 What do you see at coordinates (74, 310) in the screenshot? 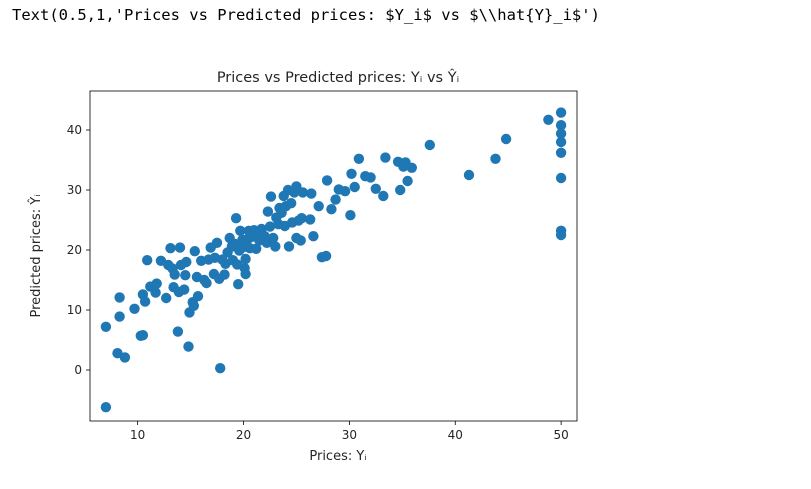
I see `y-tick-label: 10` at bounding box center [74, 310].